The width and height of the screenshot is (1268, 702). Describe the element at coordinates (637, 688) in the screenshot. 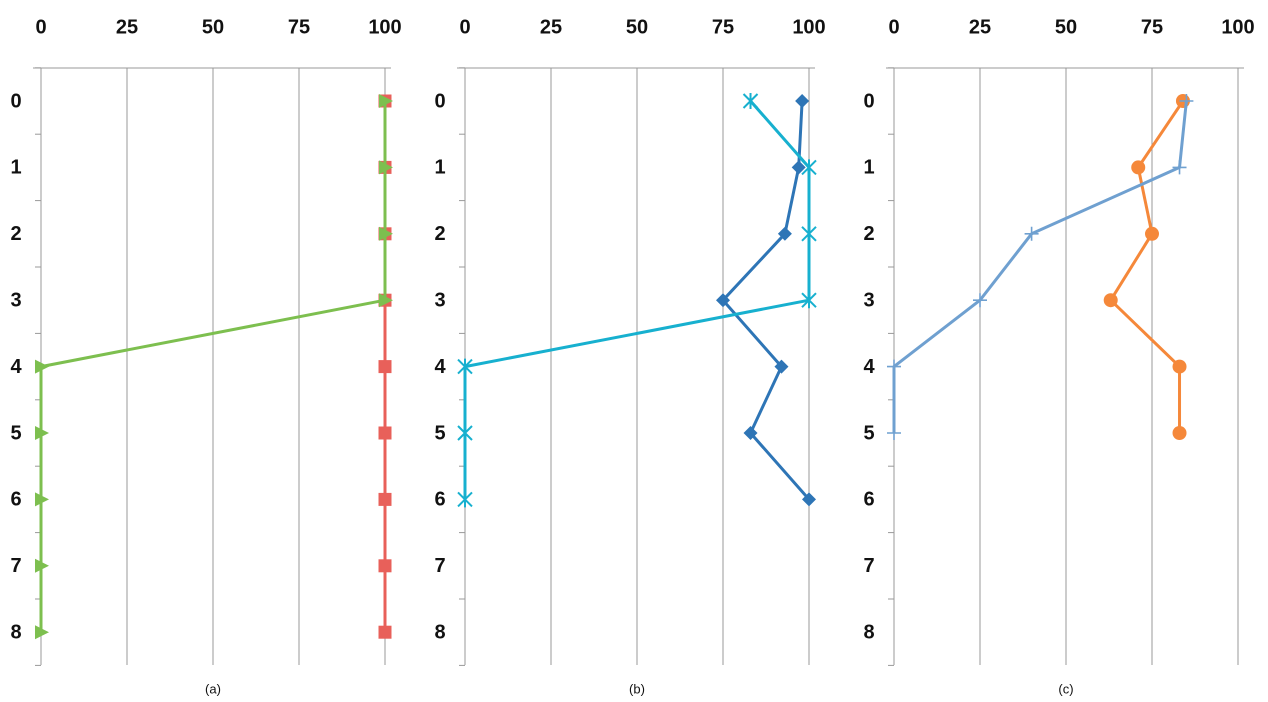

I see `subtitle: (b)` at that location.